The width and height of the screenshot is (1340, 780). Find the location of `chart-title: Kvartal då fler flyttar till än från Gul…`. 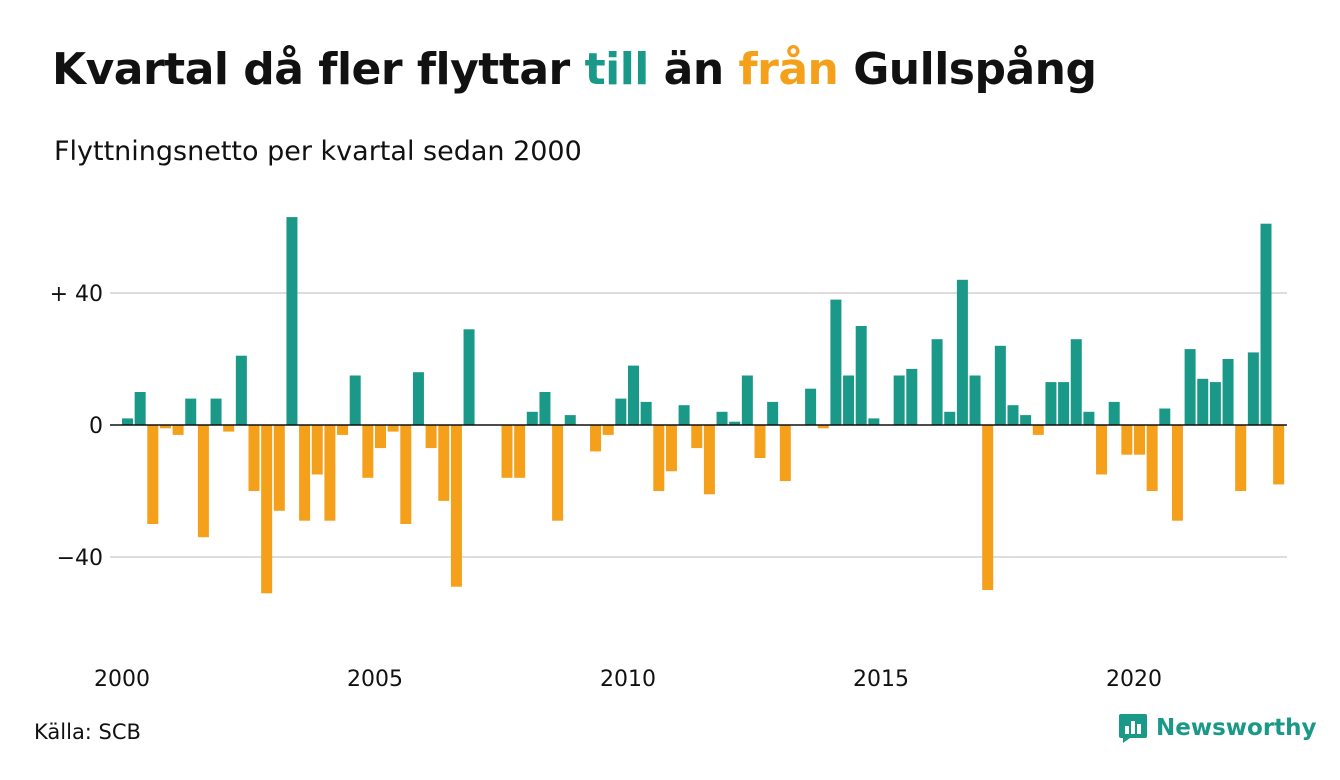

chart-title: Kvartal då fler flyttar till än från Gul… is located at coordinates (574, 69).